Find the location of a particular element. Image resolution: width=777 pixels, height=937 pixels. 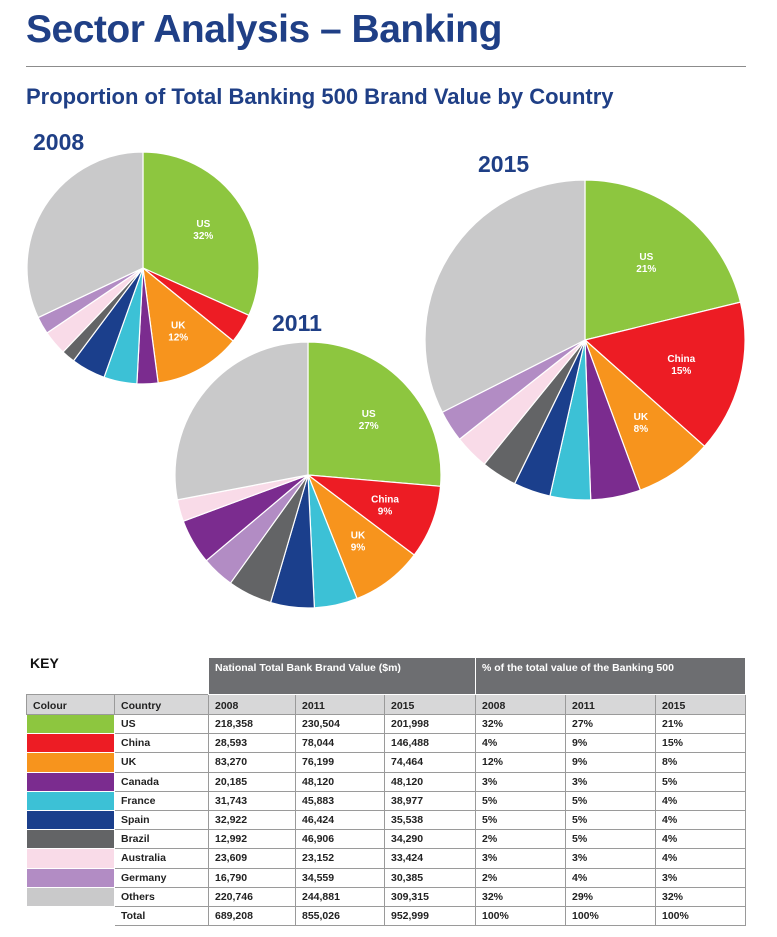

key-header-pct-2008: 2008 is located at coordinates (520, 704).